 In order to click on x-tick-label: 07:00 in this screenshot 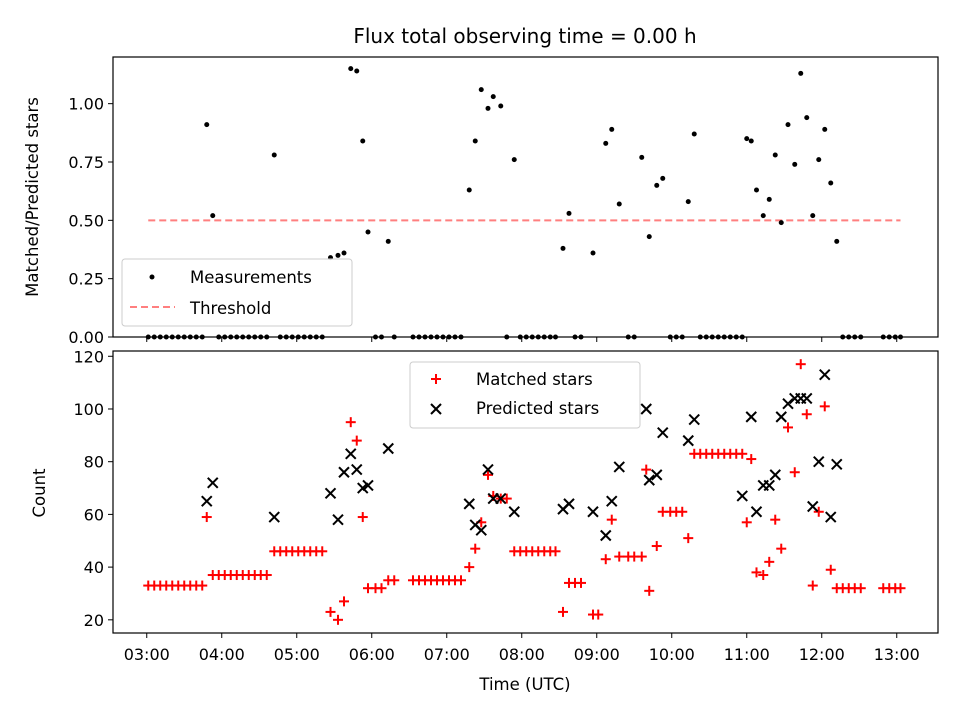, I will do `click(447, 654)`.